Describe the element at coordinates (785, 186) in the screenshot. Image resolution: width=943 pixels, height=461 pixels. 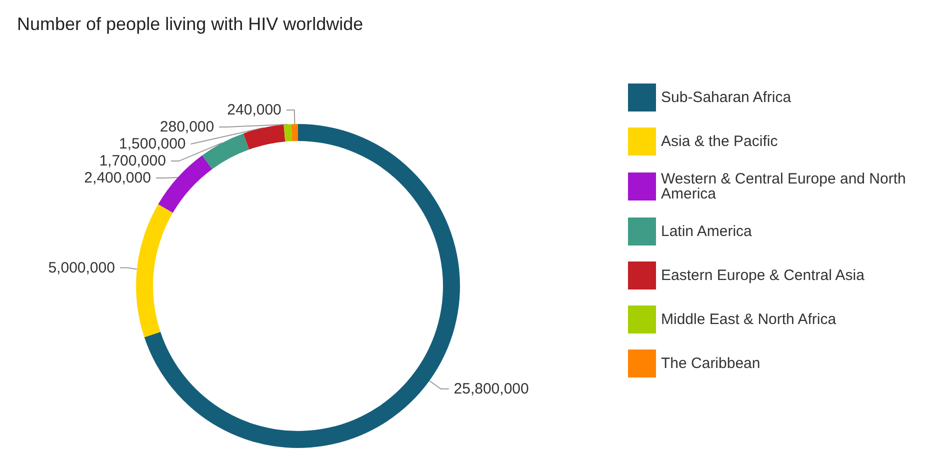
I see `legend-label: Western & Central Europe and North America` at that location.